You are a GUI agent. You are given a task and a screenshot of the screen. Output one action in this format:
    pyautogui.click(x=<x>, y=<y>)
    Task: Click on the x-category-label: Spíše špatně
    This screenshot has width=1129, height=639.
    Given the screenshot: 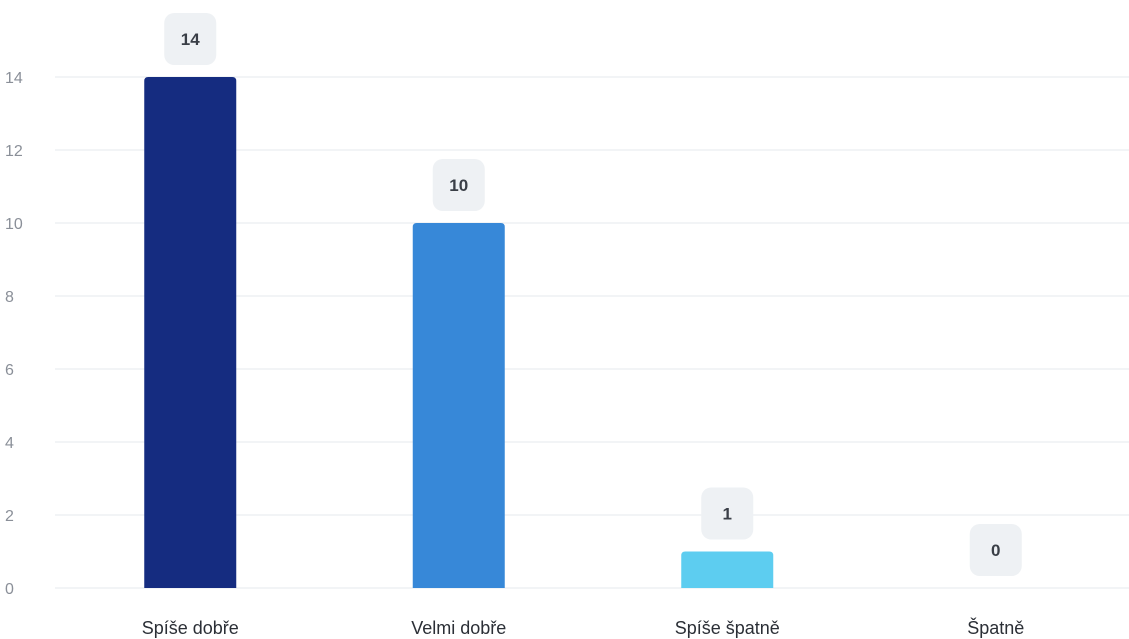 What is the action you would take?
    pyautogui.click(x=727, y=628)
    